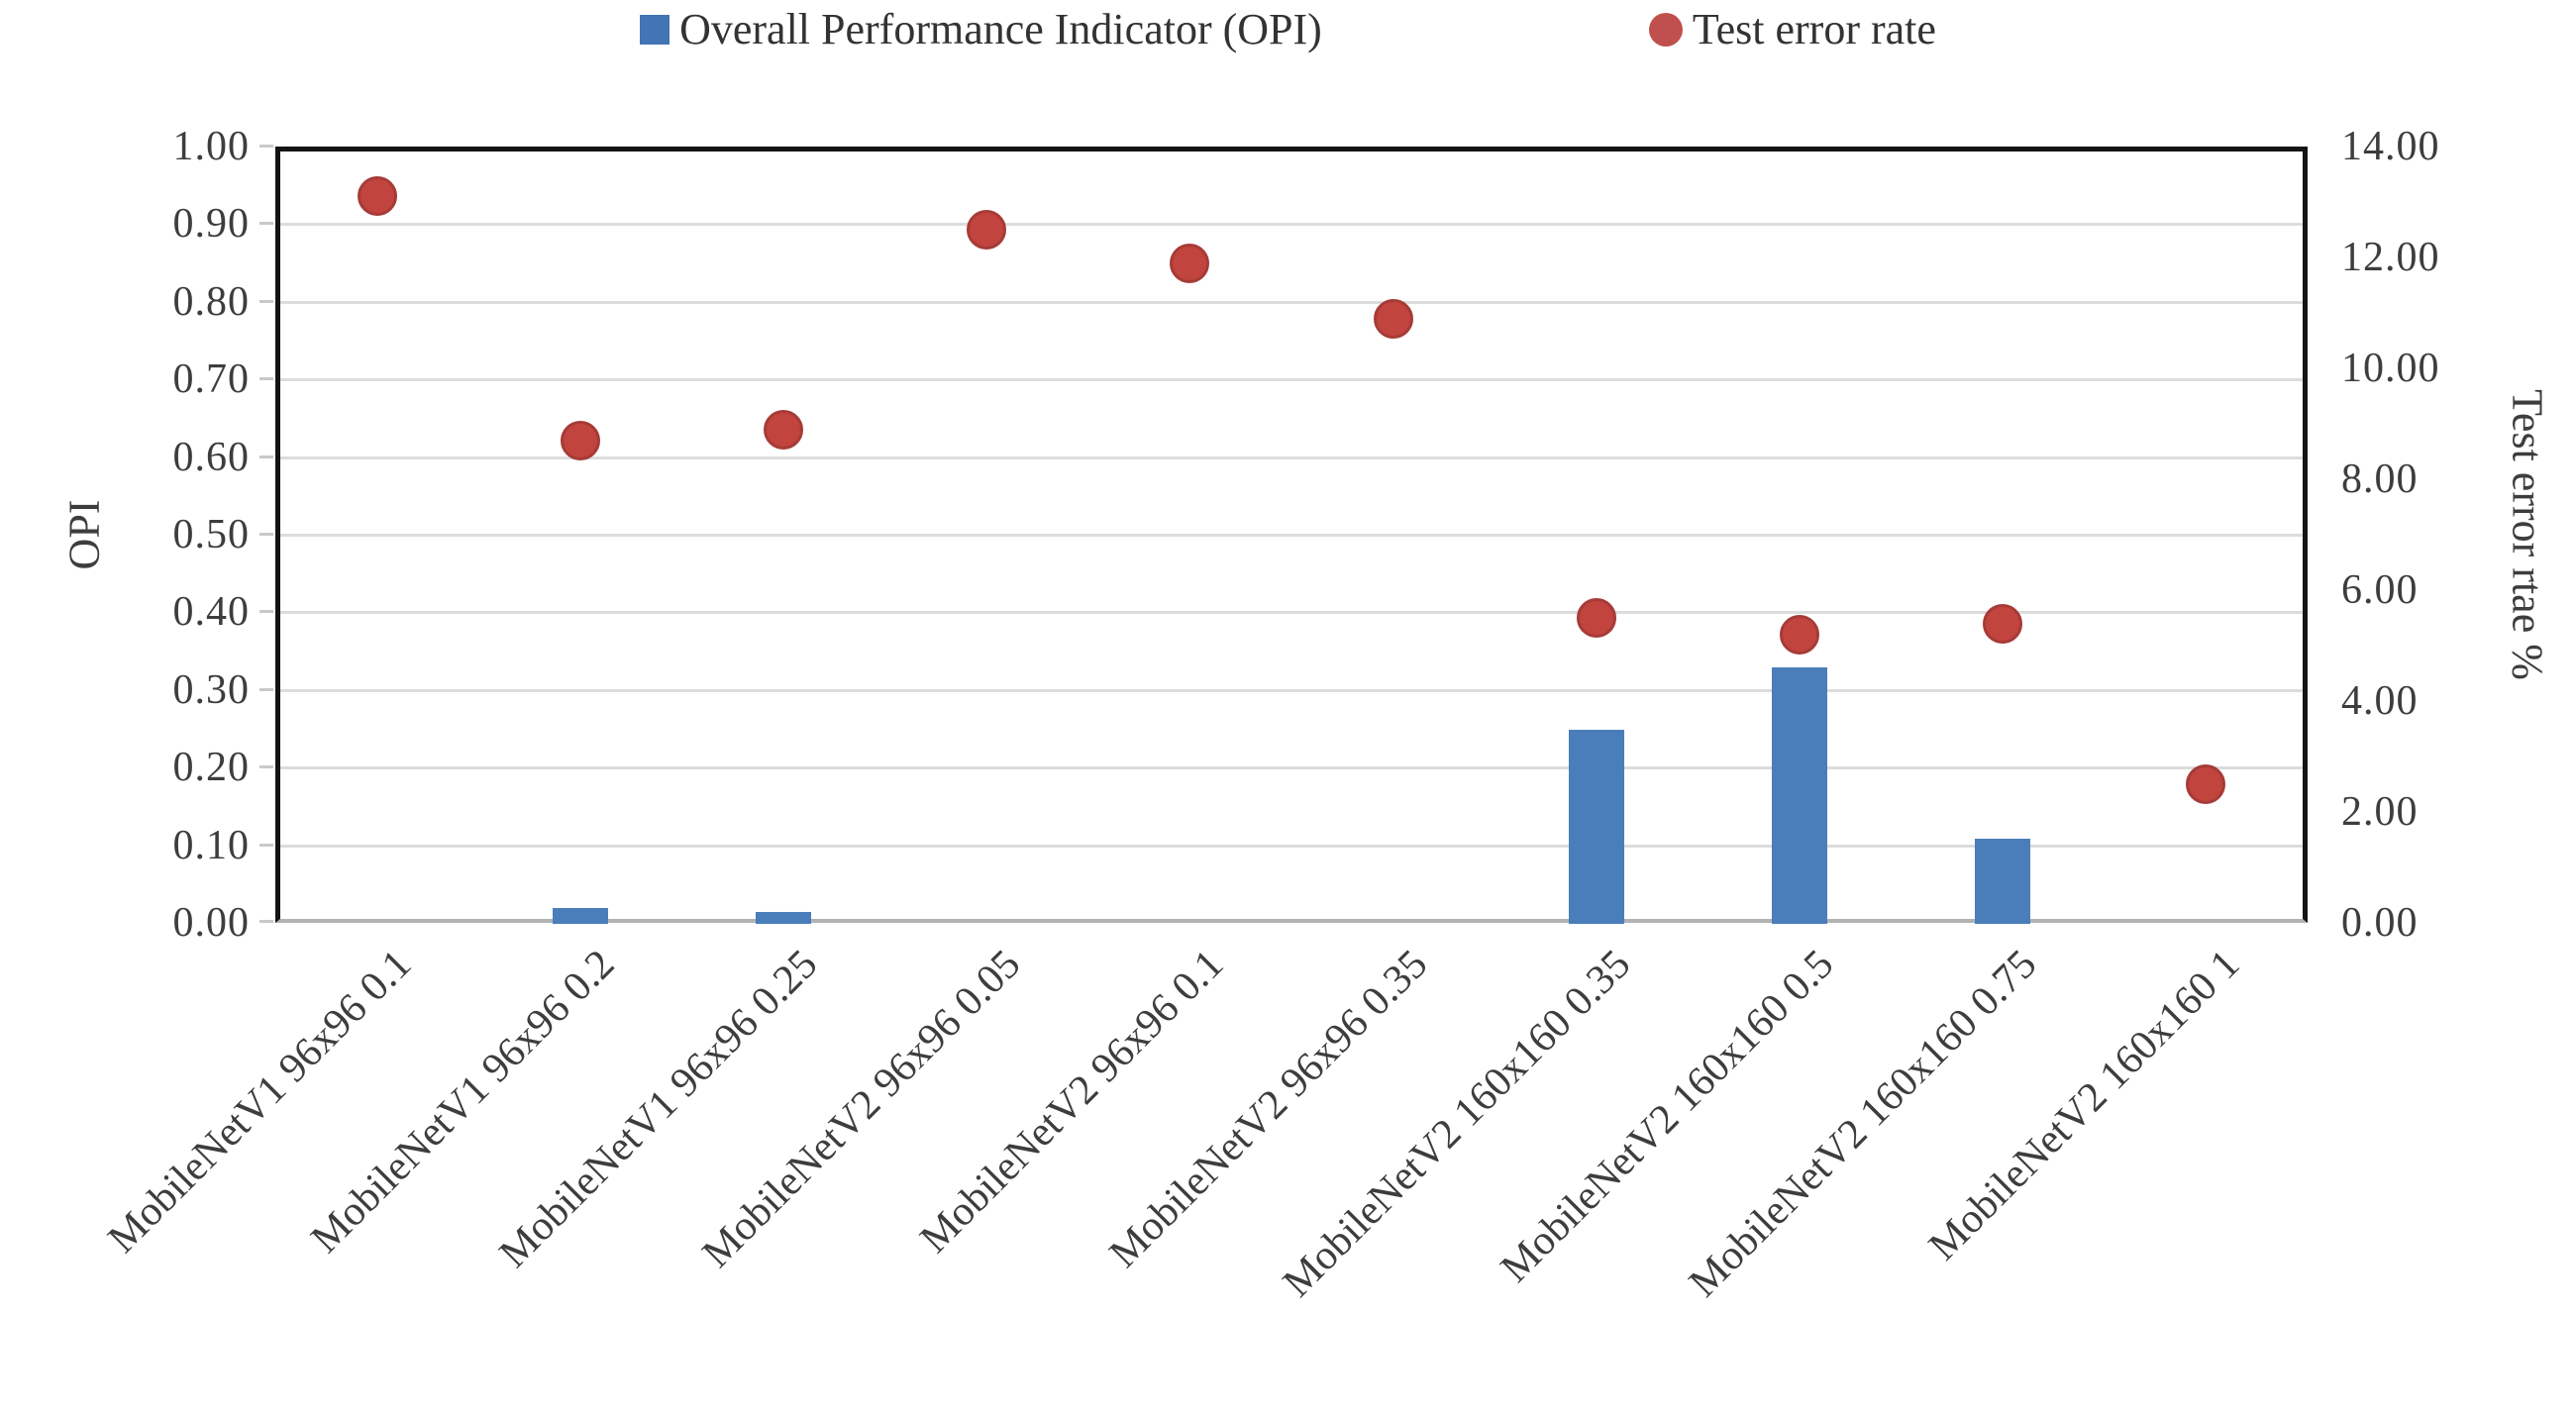  I want to click on left-axis-tick-label: 0.50, so click(211, 534).